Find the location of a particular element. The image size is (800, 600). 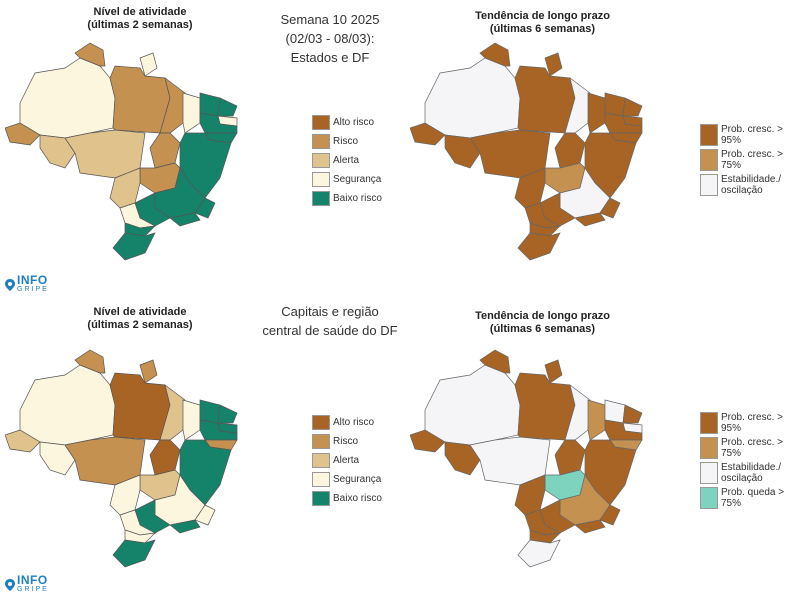

bottom-center-title: Capitais e região central de saúde do DF is located at coordinates (330, 321).